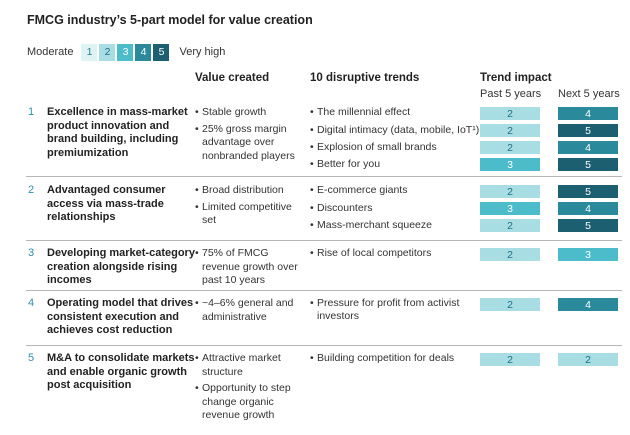  Describe the element at coordinates (395, 358) in the screenshot. I see `trend-item: Building competition for deals` at that location.